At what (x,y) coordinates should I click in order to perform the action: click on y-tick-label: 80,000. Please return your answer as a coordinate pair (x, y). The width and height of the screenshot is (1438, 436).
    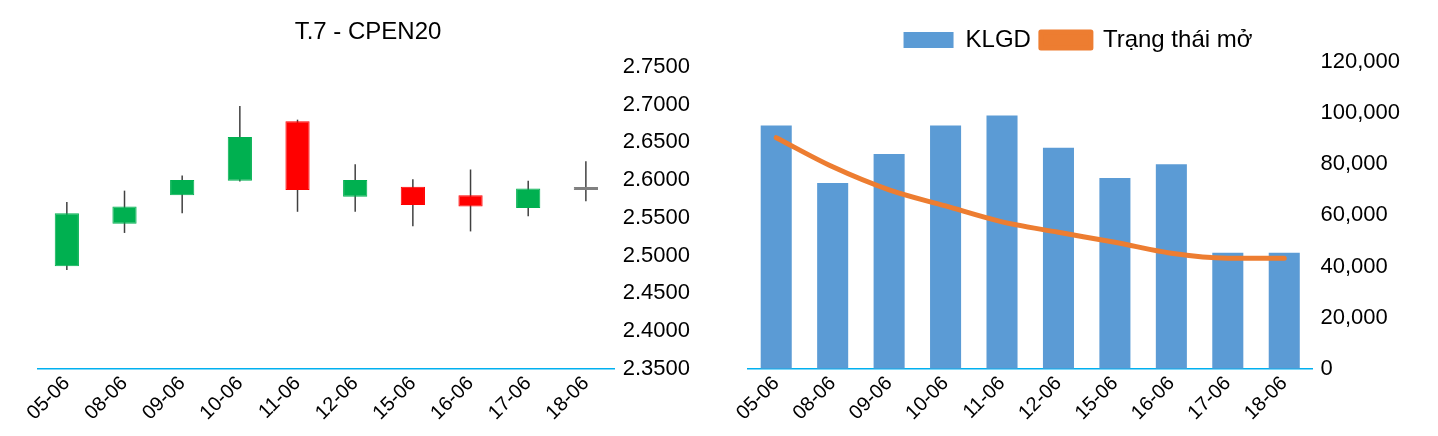
    Looking at the image, I should click on (1354, 163).